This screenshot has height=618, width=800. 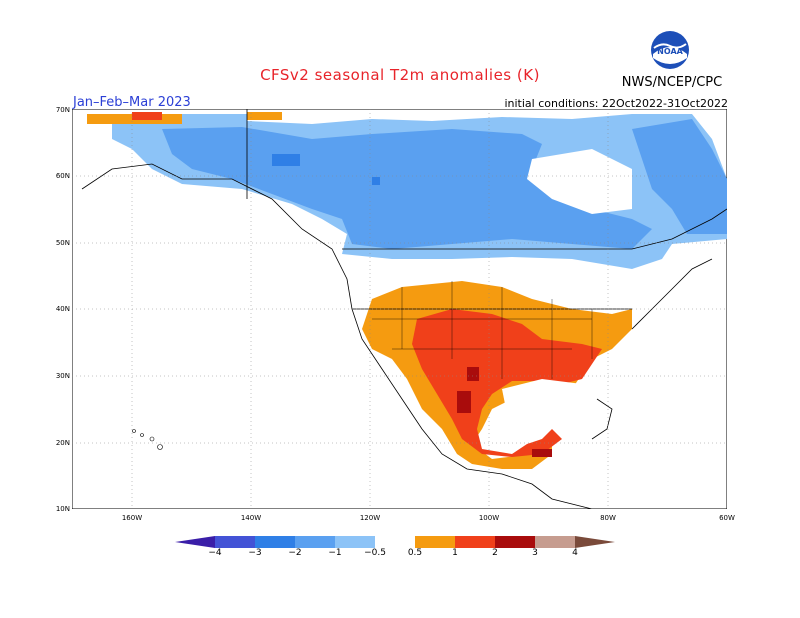 What do you see at coordinates (286, 160) in the screenshot?
I see `cold-anomaly-dark` at bounding box center [286, 160].